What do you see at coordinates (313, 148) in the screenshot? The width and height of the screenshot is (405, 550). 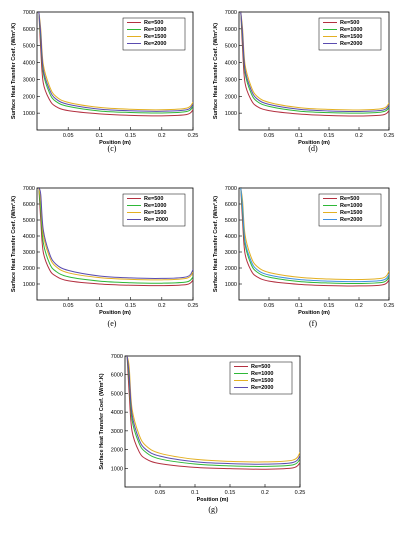 I see `panel-caption: (d)` at bounding box center [313, 148].